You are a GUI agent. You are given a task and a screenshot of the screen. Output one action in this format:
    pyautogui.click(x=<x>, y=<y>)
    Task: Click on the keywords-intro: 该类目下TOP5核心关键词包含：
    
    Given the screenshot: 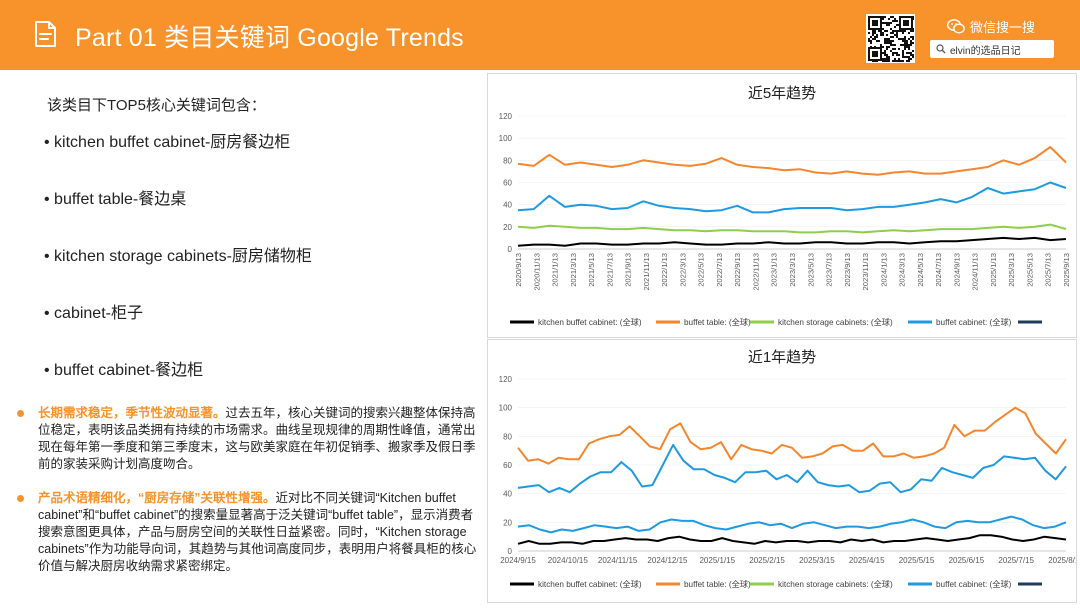 What is the action you would take?
    pyautogui.click(x=156, y=105)
    